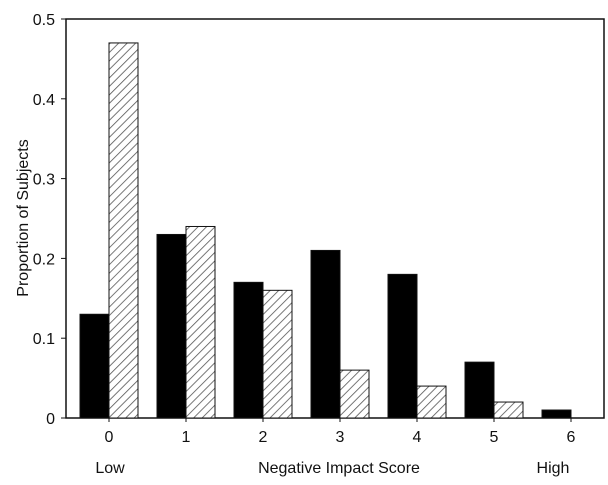 The height and width of the screenshot is (485, 608). What do you see at coordinates (417, 437) in the screenshot?
I see `x-tick-label: 4` at bounding box center [417, 437].